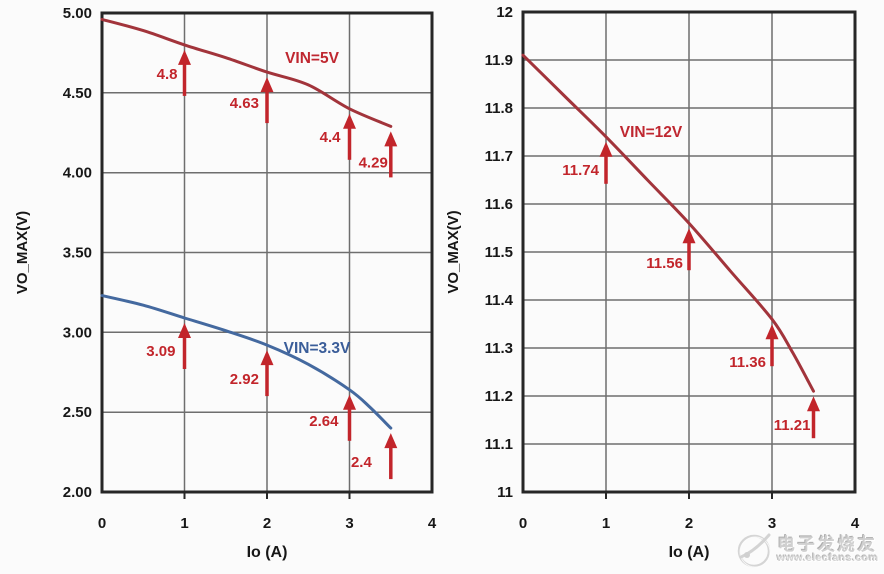 This screenshot has width=884, height=574. What do you see at coordinates (499, 252) in the screenshot?
I see `y-tick-label: 11.5` at bounding box center [499, 252].